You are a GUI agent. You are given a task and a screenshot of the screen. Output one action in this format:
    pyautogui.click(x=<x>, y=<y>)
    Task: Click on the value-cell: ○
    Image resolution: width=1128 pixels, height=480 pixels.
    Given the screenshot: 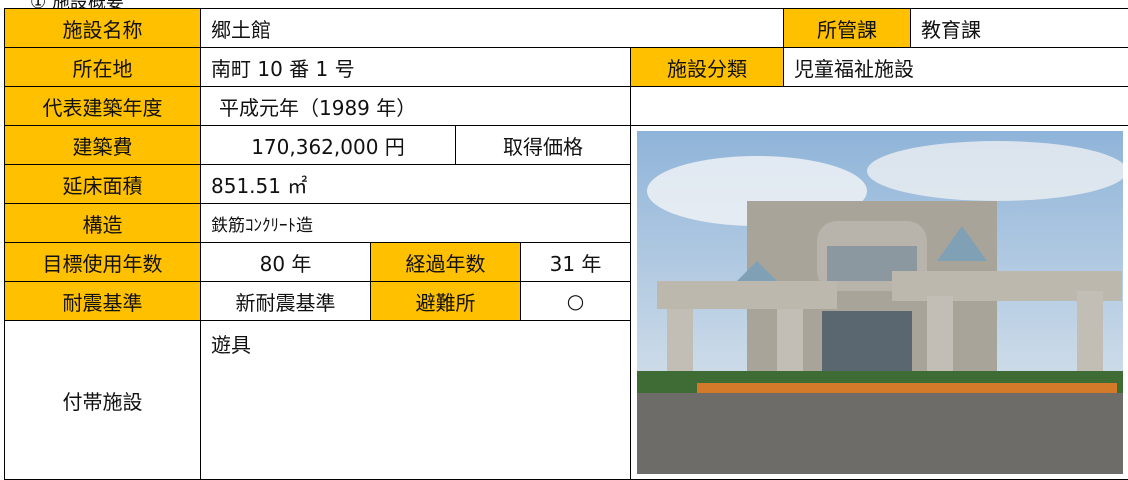 What is the action you would take?
    pyautogui.click(x=575, y=301)
    